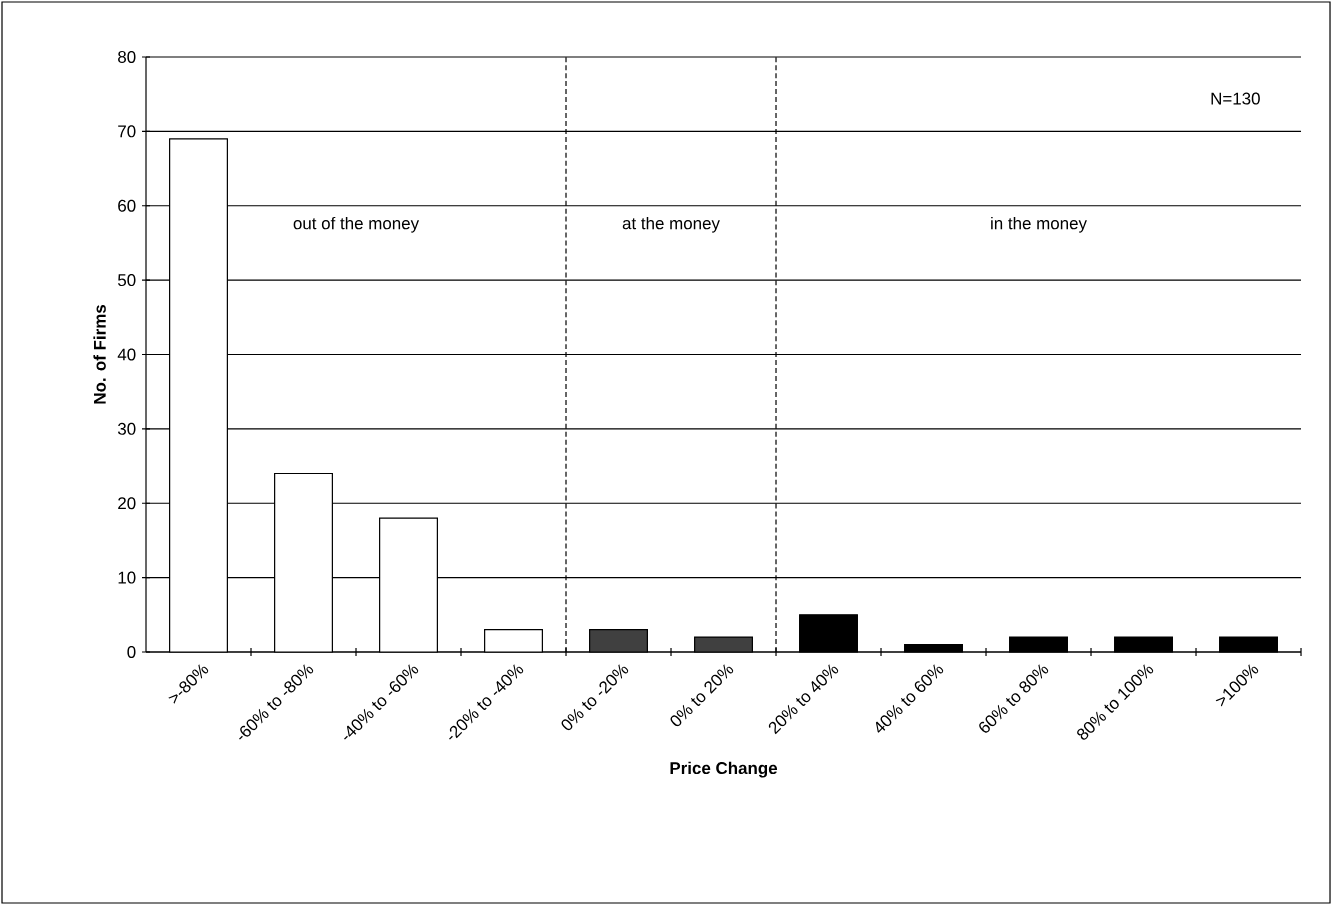  I want to click on y-tick-label: 0, so click(131, 652).